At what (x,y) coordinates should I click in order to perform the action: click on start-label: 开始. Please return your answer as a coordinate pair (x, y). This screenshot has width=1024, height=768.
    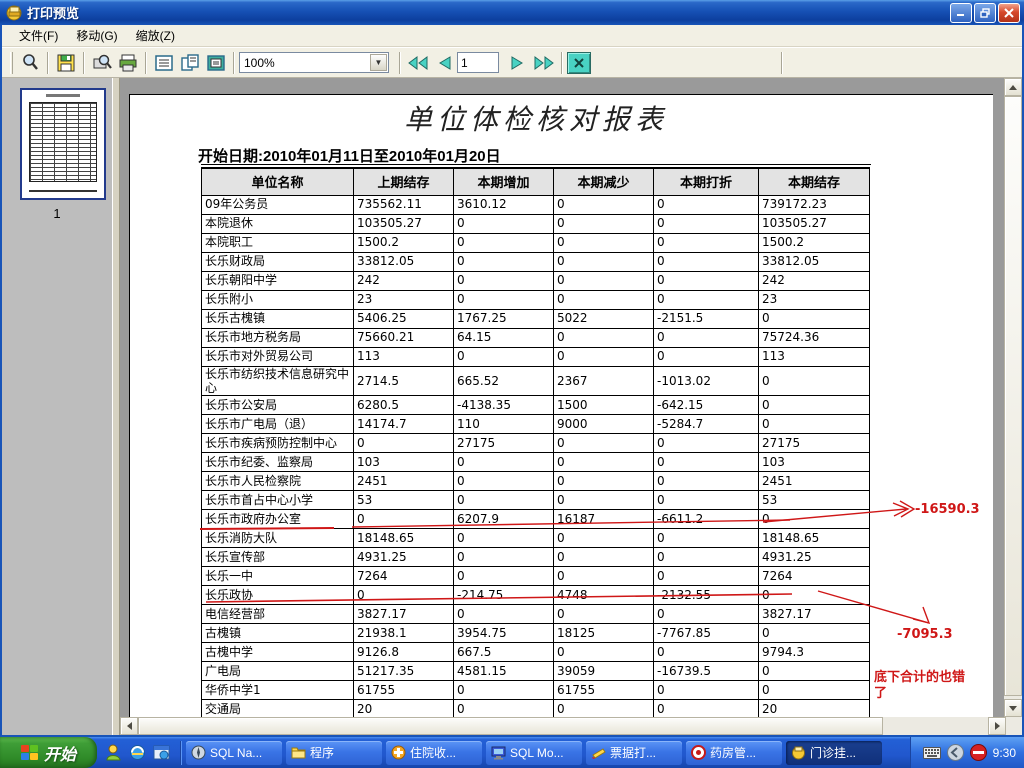
    Looking at the image, I should click on (59, 755).